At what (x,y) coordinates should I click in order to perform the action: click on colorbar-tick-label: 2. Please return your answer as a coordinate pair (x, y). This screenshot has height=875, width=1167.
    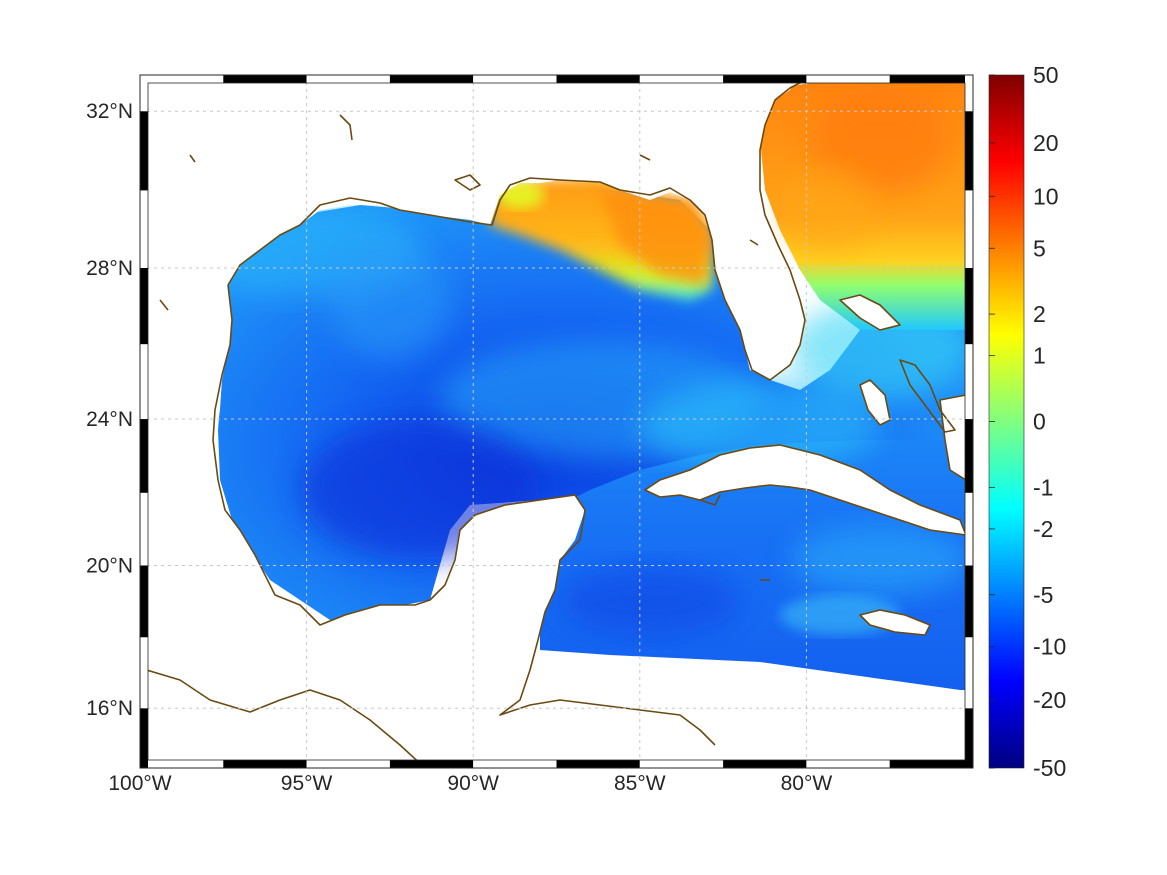
    Looking at the image, I should click on (1039, 314).